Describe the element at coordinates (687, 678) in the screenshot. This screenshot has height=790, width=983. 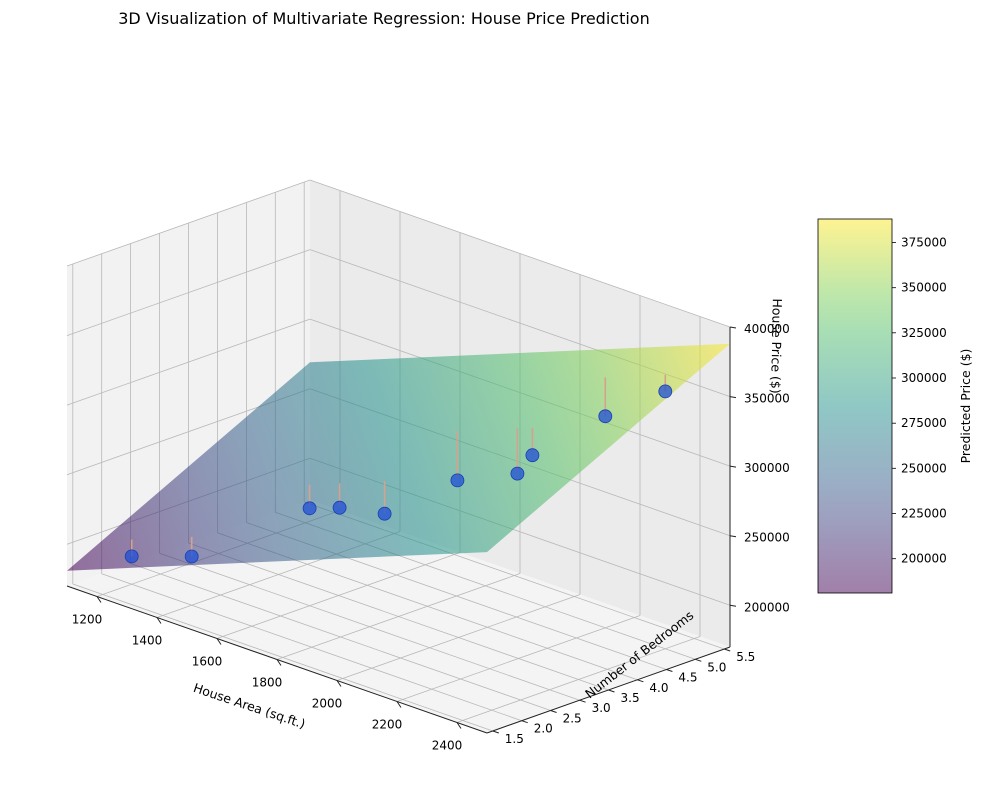
I see `y-tick-label: 4.5` at that location.